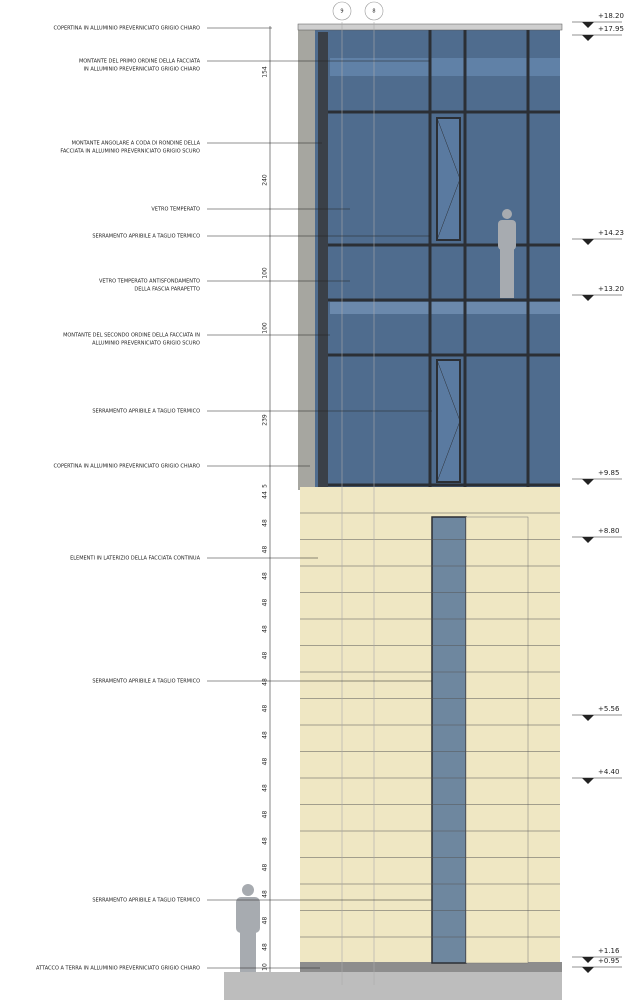  I want to click on annotation-text: IN ALLUMINIO PREVERNICIATO GRIGIO CHIARO, so click(142, 70).